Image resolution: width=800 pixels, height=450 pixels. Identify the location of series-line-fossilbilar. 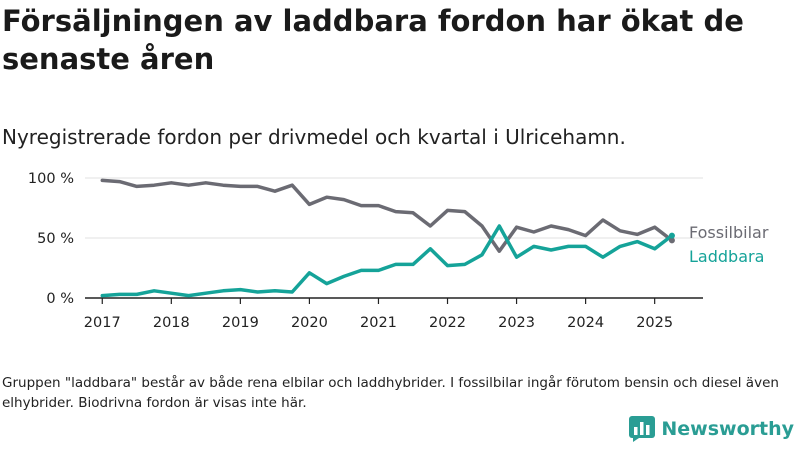
(387, 215).